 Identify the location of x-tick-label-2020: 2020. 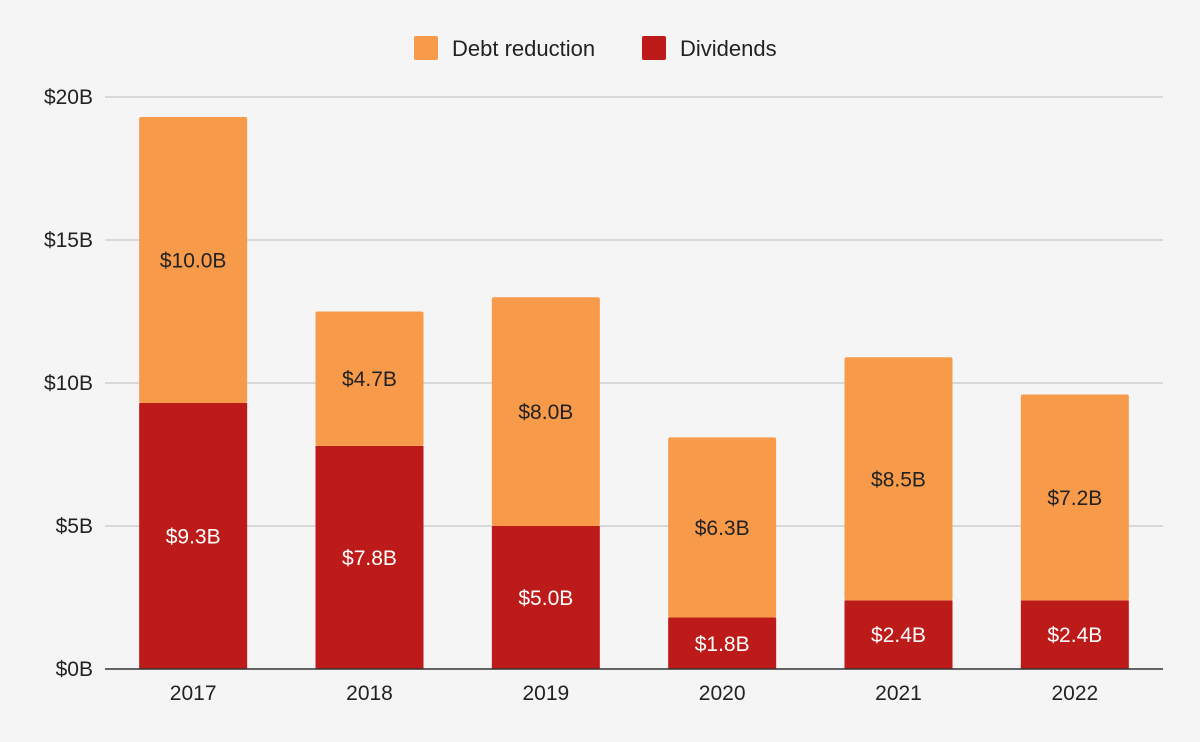
(722, 693).